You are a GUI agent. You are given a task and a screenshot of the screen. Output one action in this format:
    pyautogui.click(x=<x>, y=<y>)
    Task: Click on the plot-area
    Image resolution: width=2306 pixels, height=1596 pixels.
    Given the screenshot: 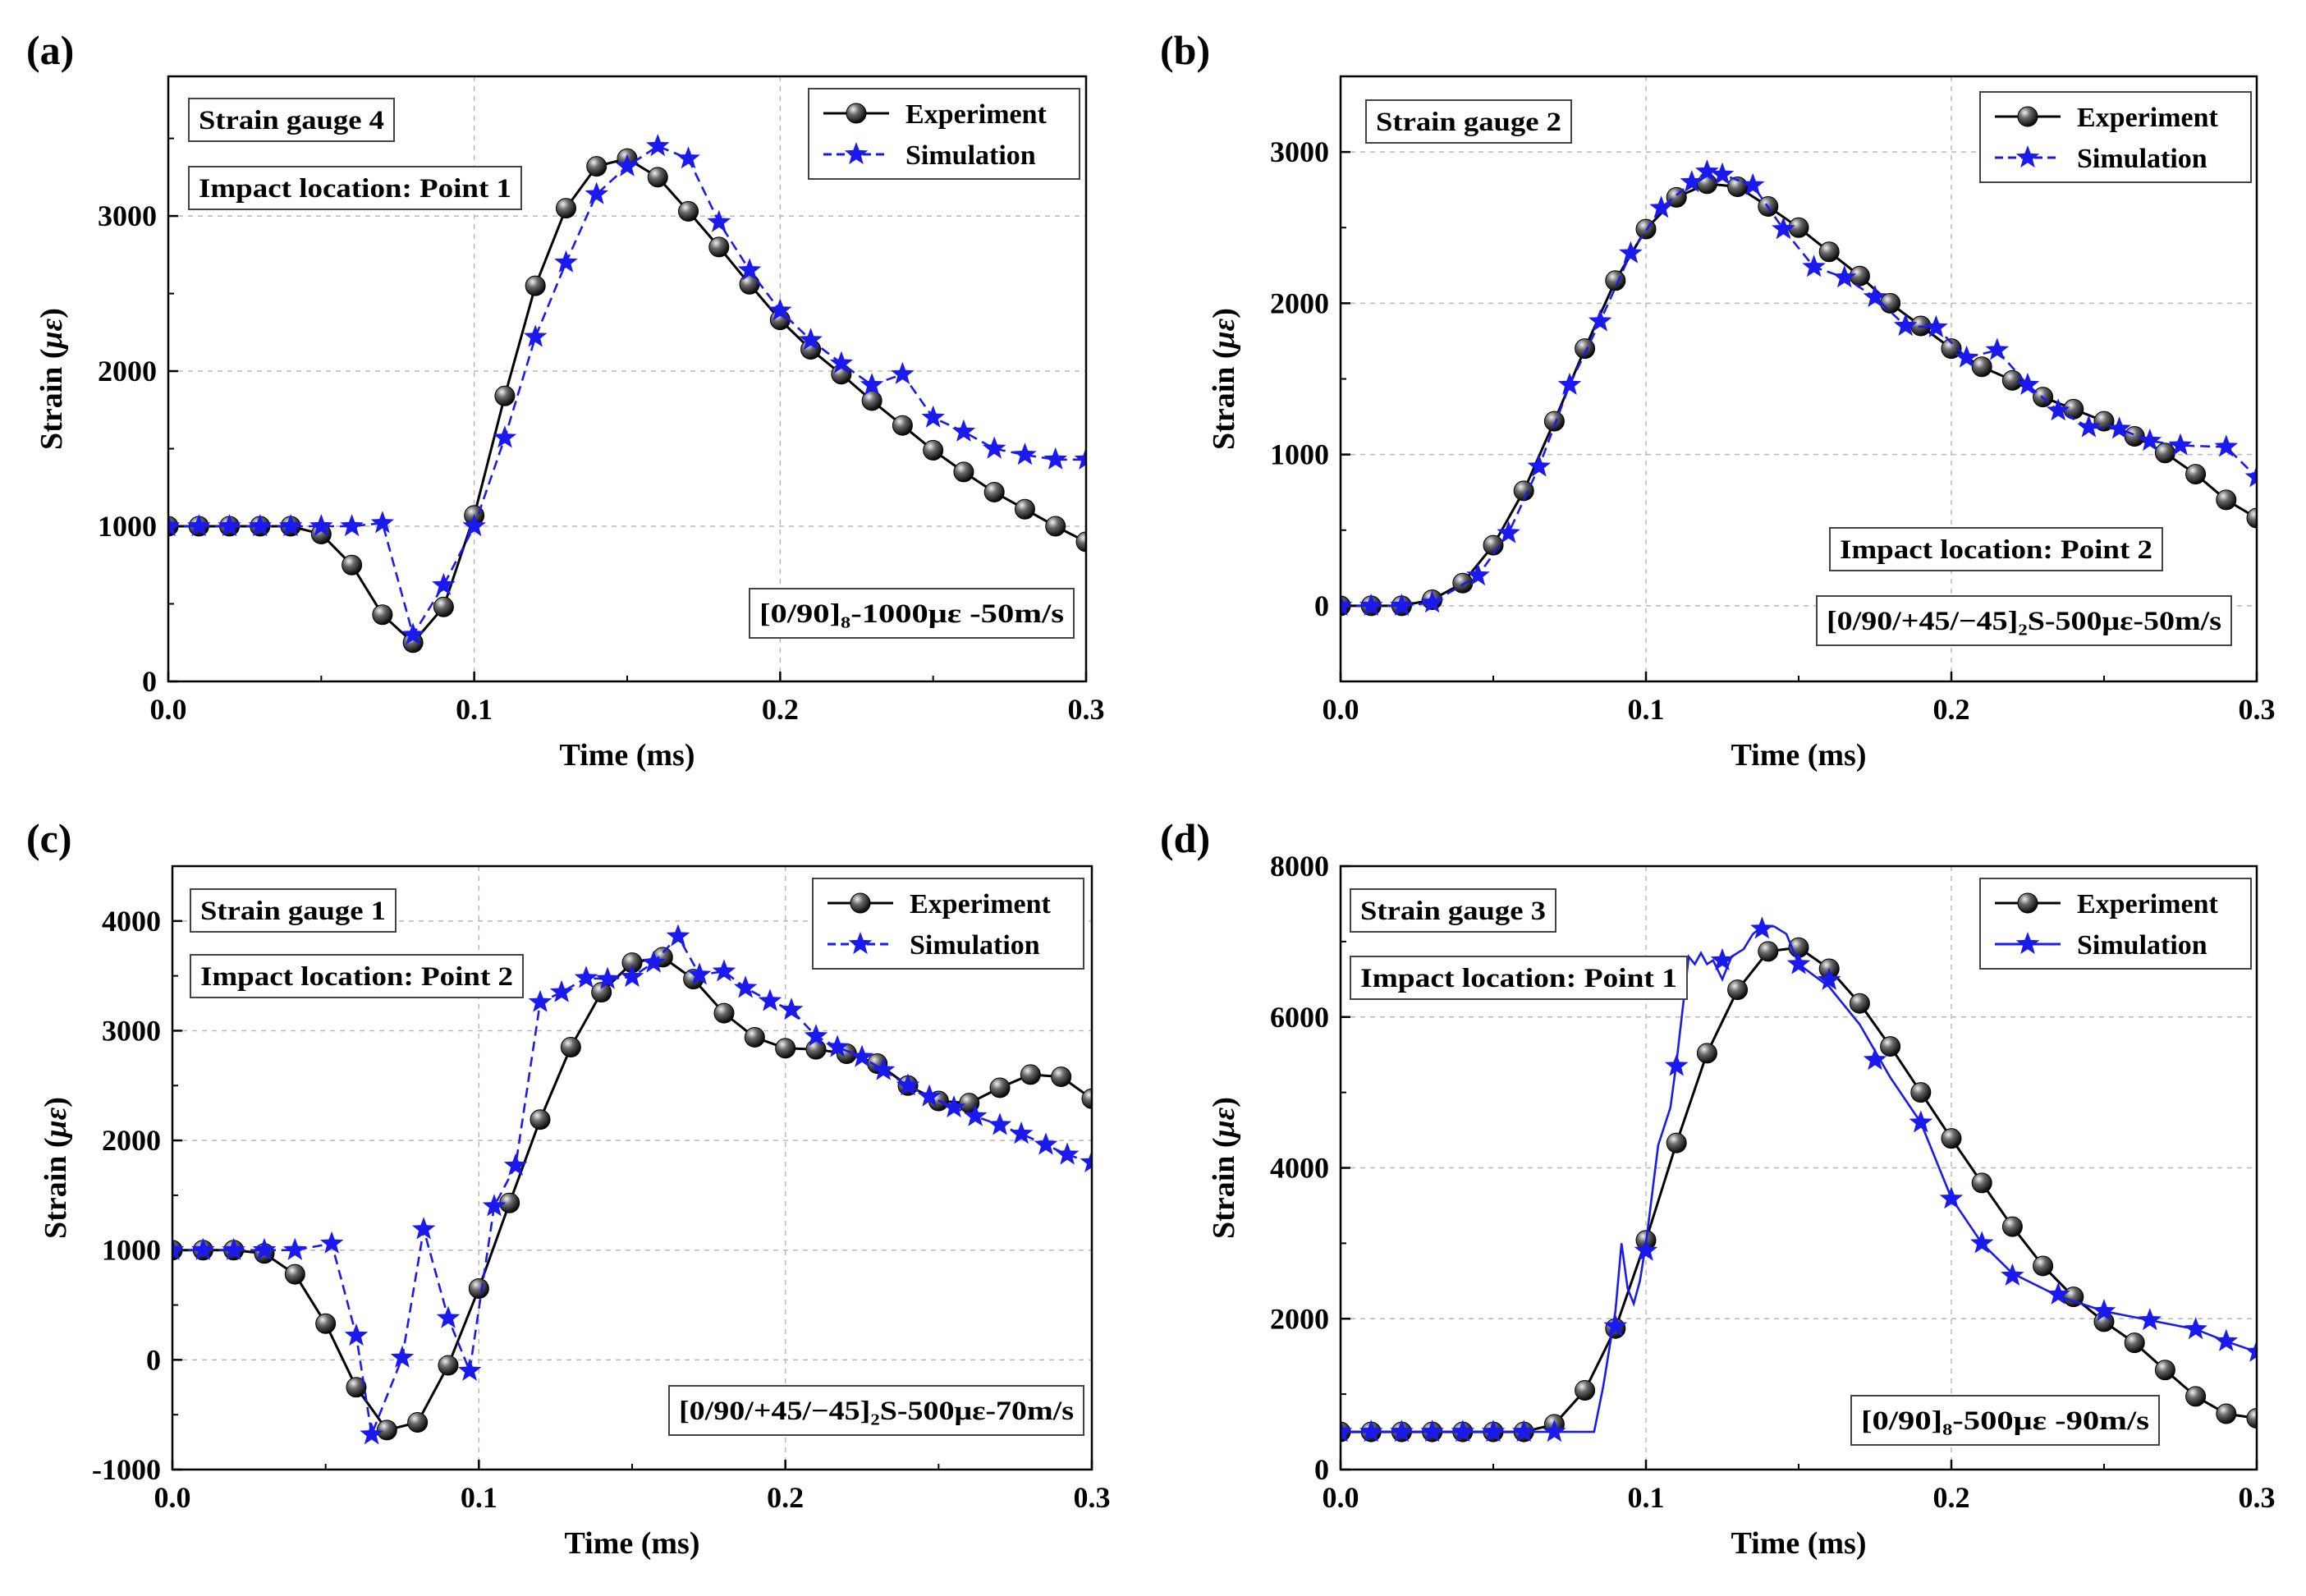 What is the action you would take?
    pyautogui.click(x=1799, y=388)
    